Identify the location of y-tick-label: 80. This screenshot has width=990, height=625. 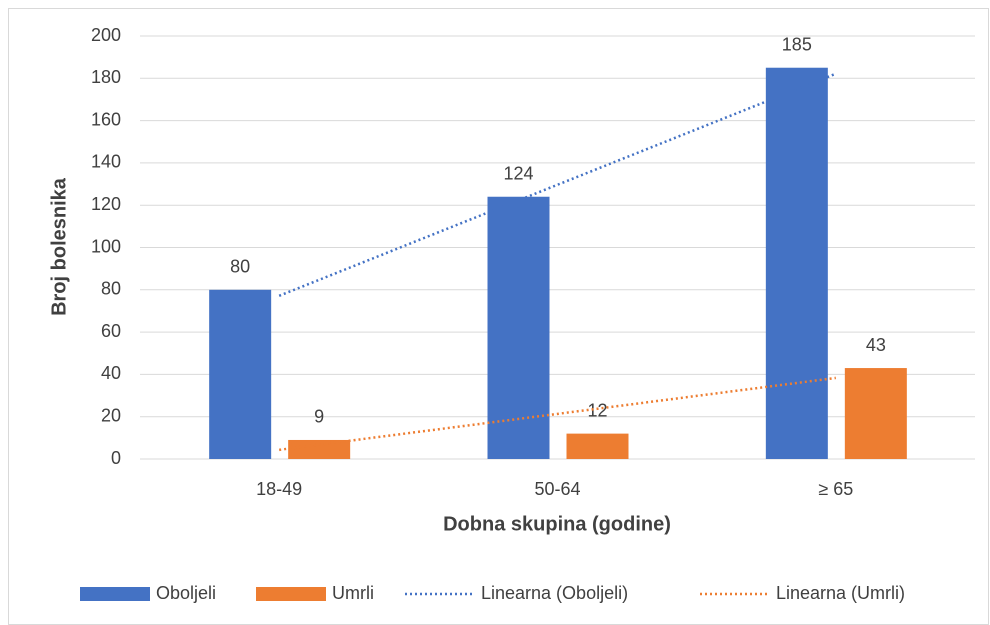
(111, 289).